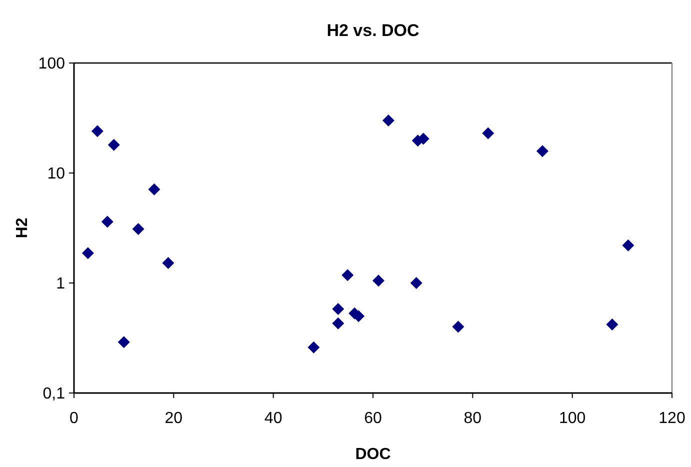 The width and height of the screenshot is (691, 467). Describe the element at coordinates (473, 418) in the screenshot. I see `x-tick-label: 80` at that location.